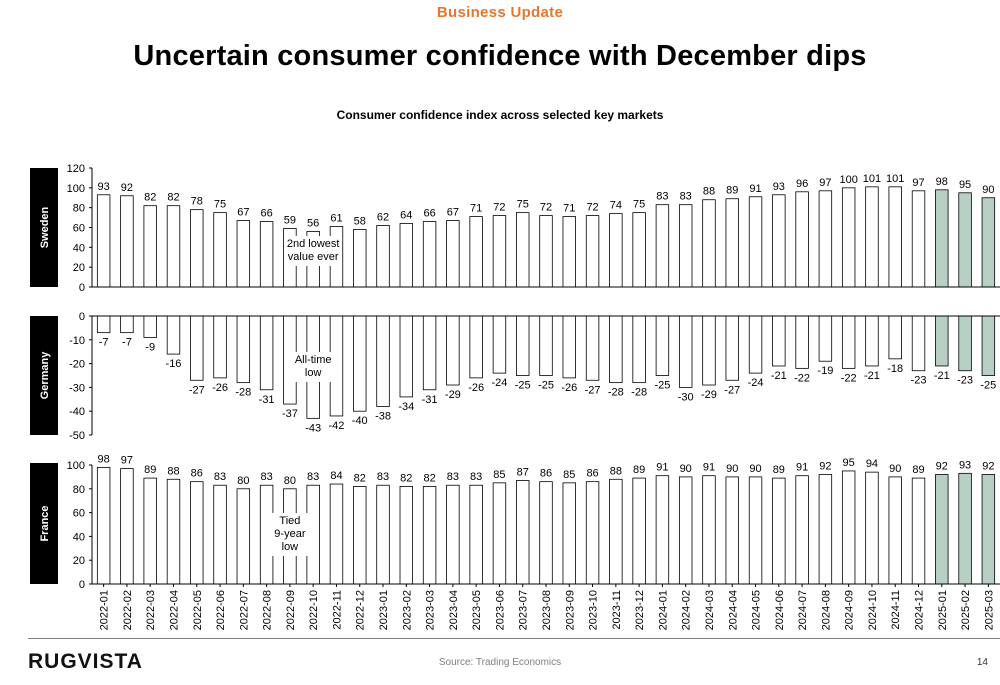 The image size is (1000, 685). Describe the element at coordinates (104, 187) in the screenshot. I see `sweden-value-label-2022-01: 93` at that location.